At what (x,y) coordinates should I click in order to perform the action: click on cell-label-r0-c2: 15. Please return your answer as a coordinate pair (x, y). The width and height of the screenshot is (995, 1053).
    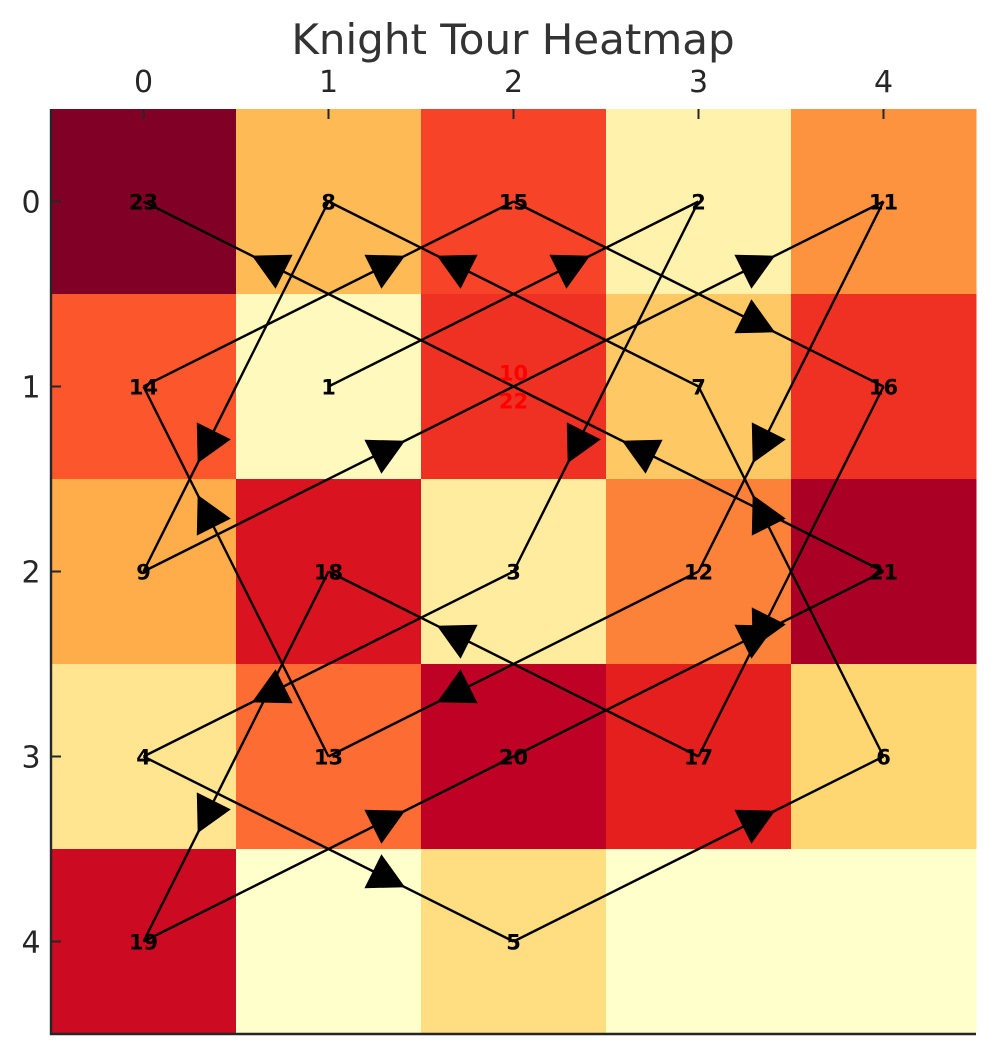
    Looking at the image, I should click on (513, 203).